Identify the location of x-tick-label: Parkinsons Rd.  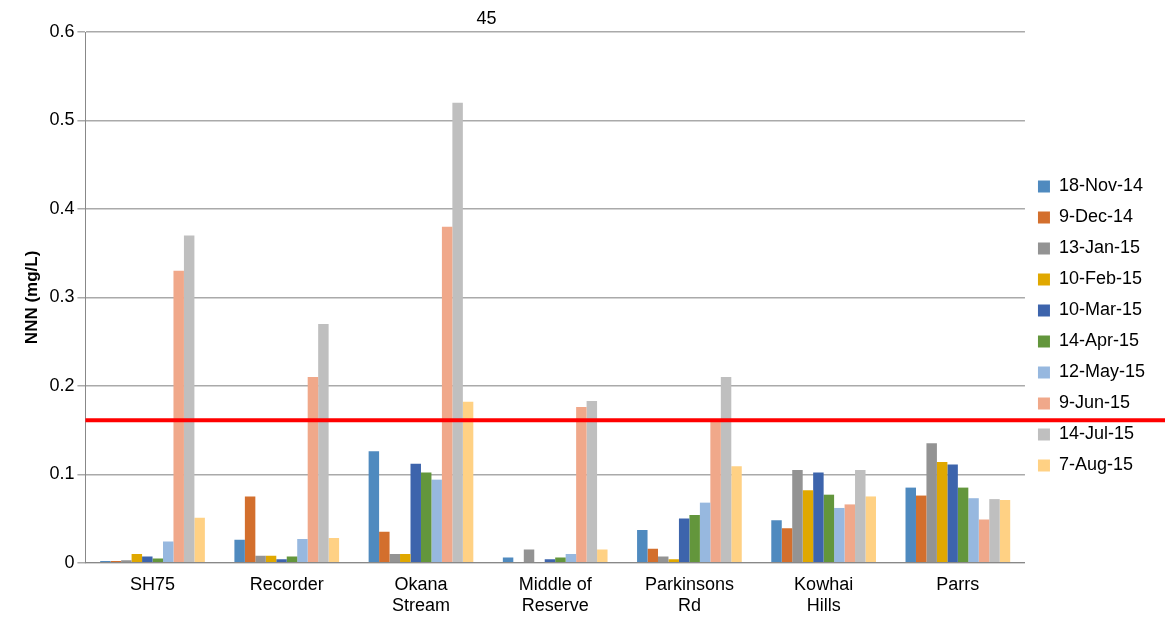
(689, 594).